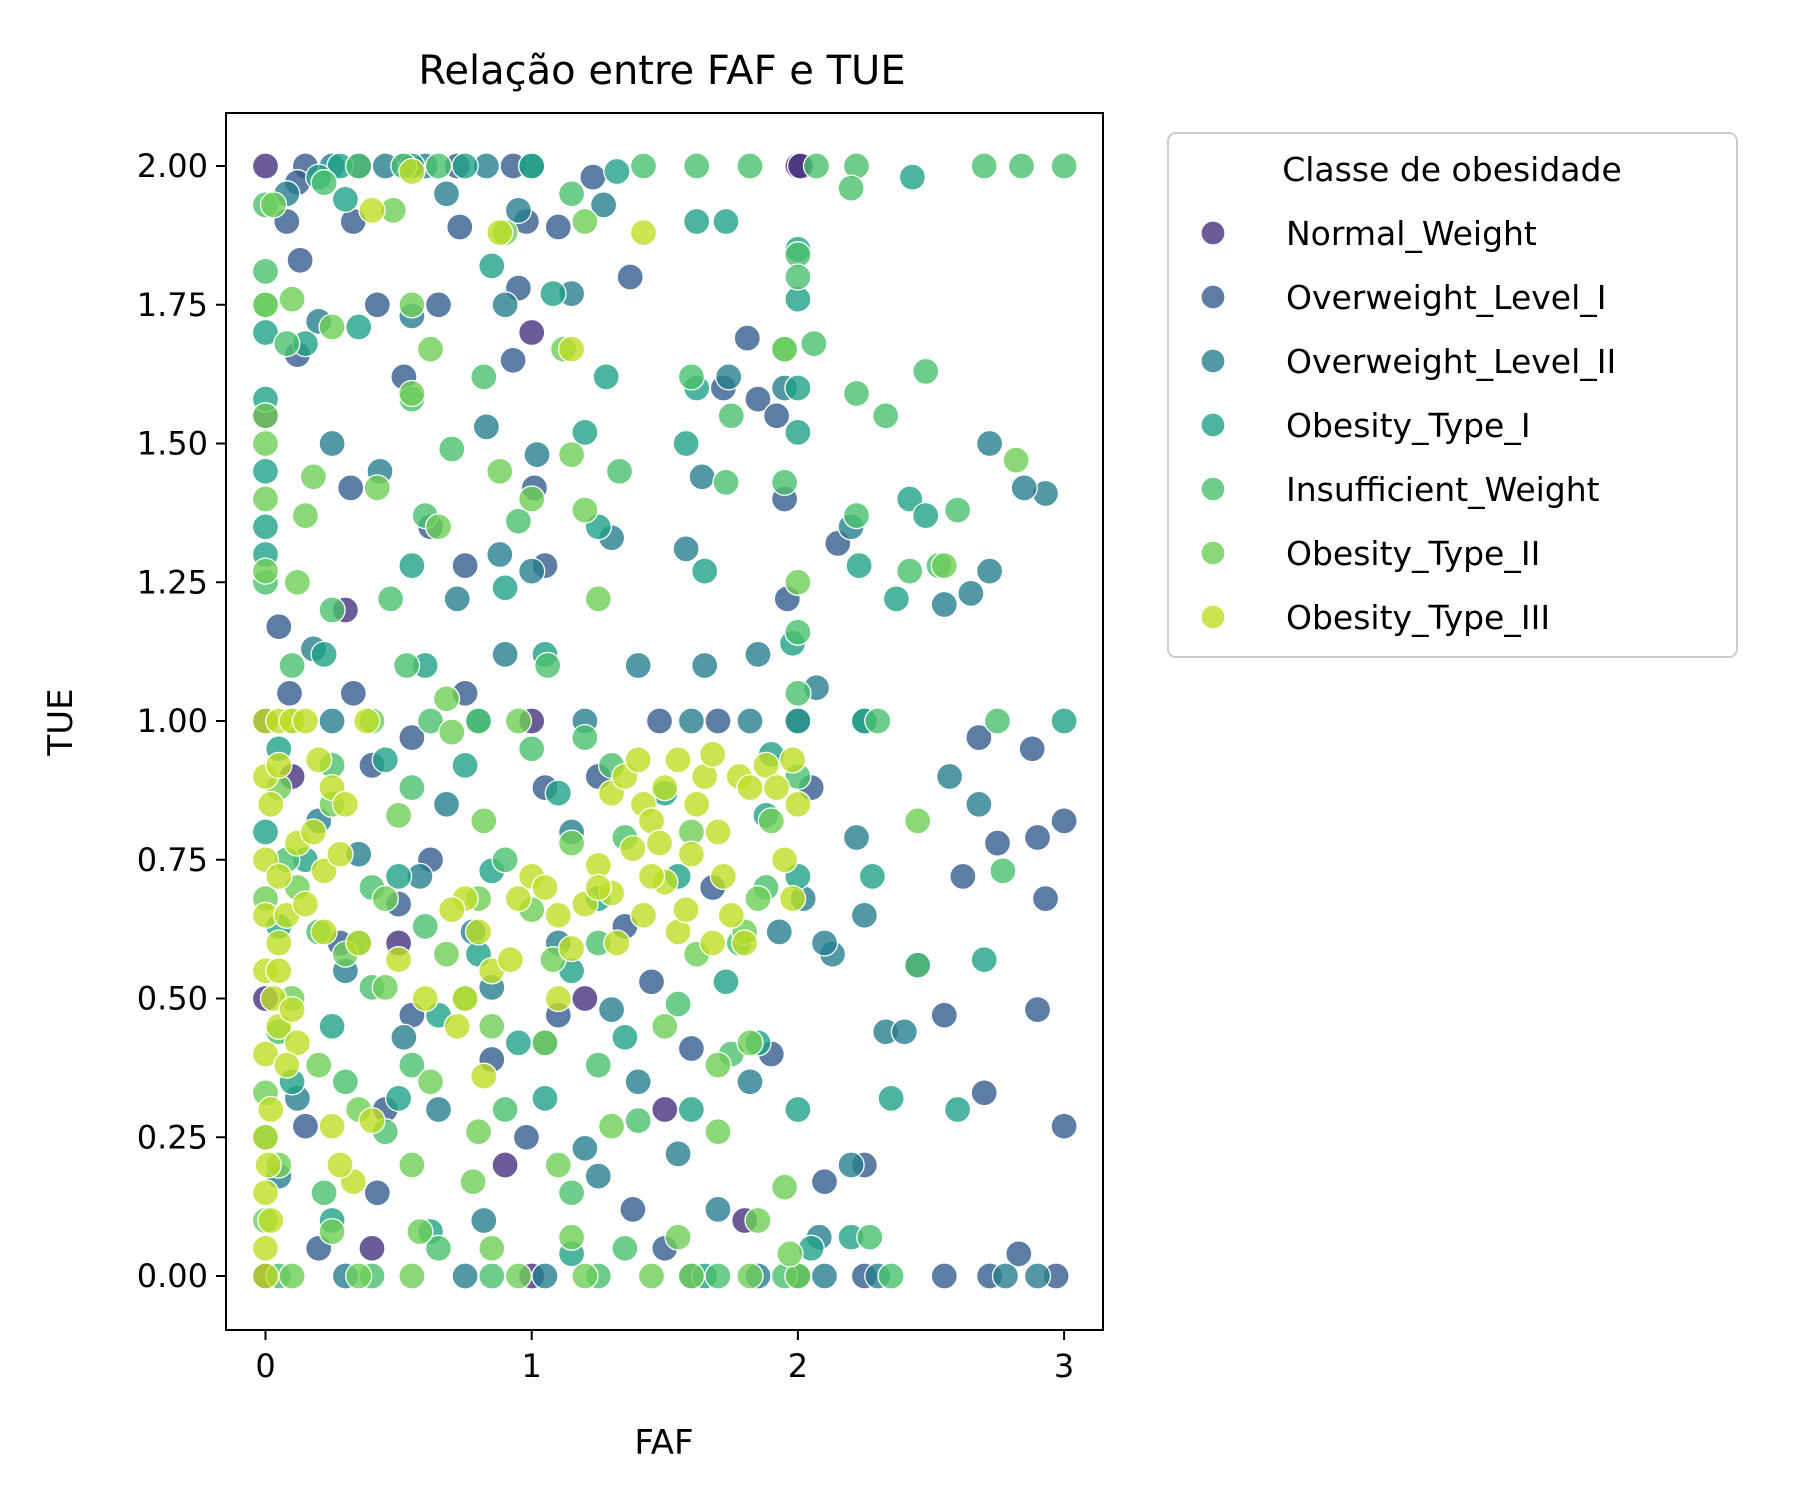 This screenshot has height=1500, width=1800. Describe the element at coordinates (61, 722) in the screenshot. I see `y-axis-label: TUE` at that location.